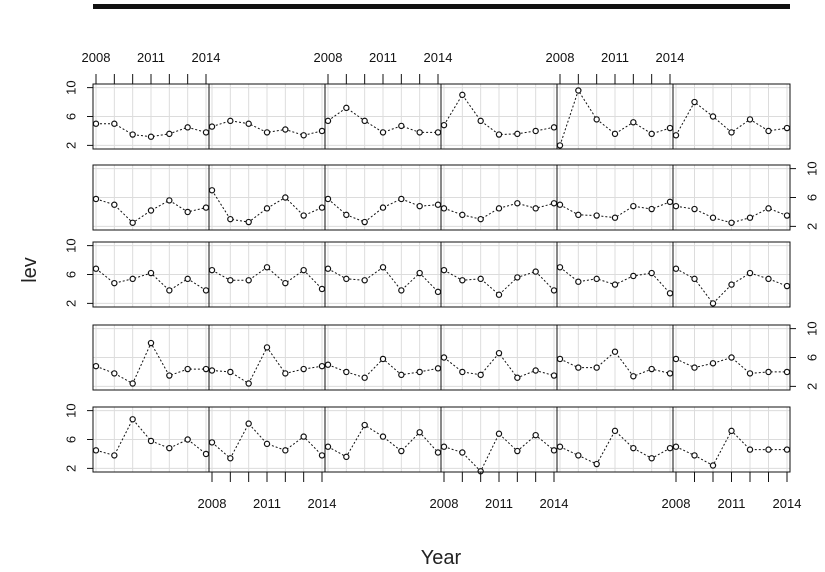 This screenshot has height=572, width=825. Describe the element at coordinates (206, 57) in the screenshot. I see `x-tick-label: 2014` at that location.